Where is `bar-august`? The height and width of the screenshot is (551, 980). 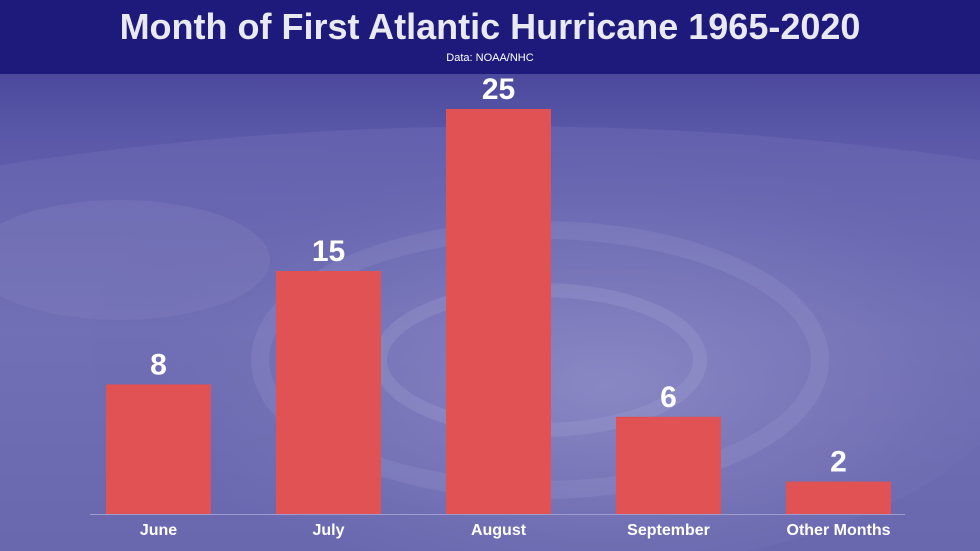
bar-august is located at coordinates (498, 311).